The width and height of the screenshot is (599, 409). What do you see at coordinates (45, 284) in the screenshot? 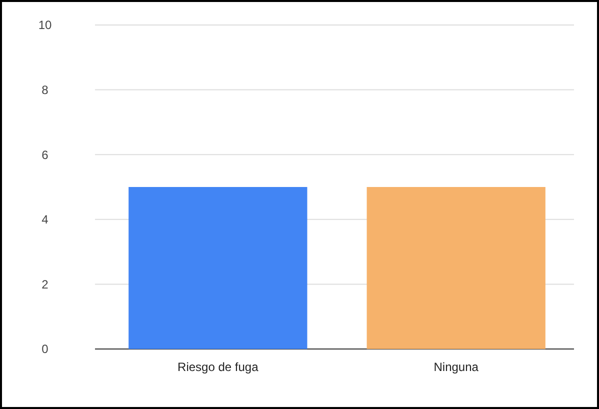
I see `y-tick-label: 2` at bounding box center [45, 284].